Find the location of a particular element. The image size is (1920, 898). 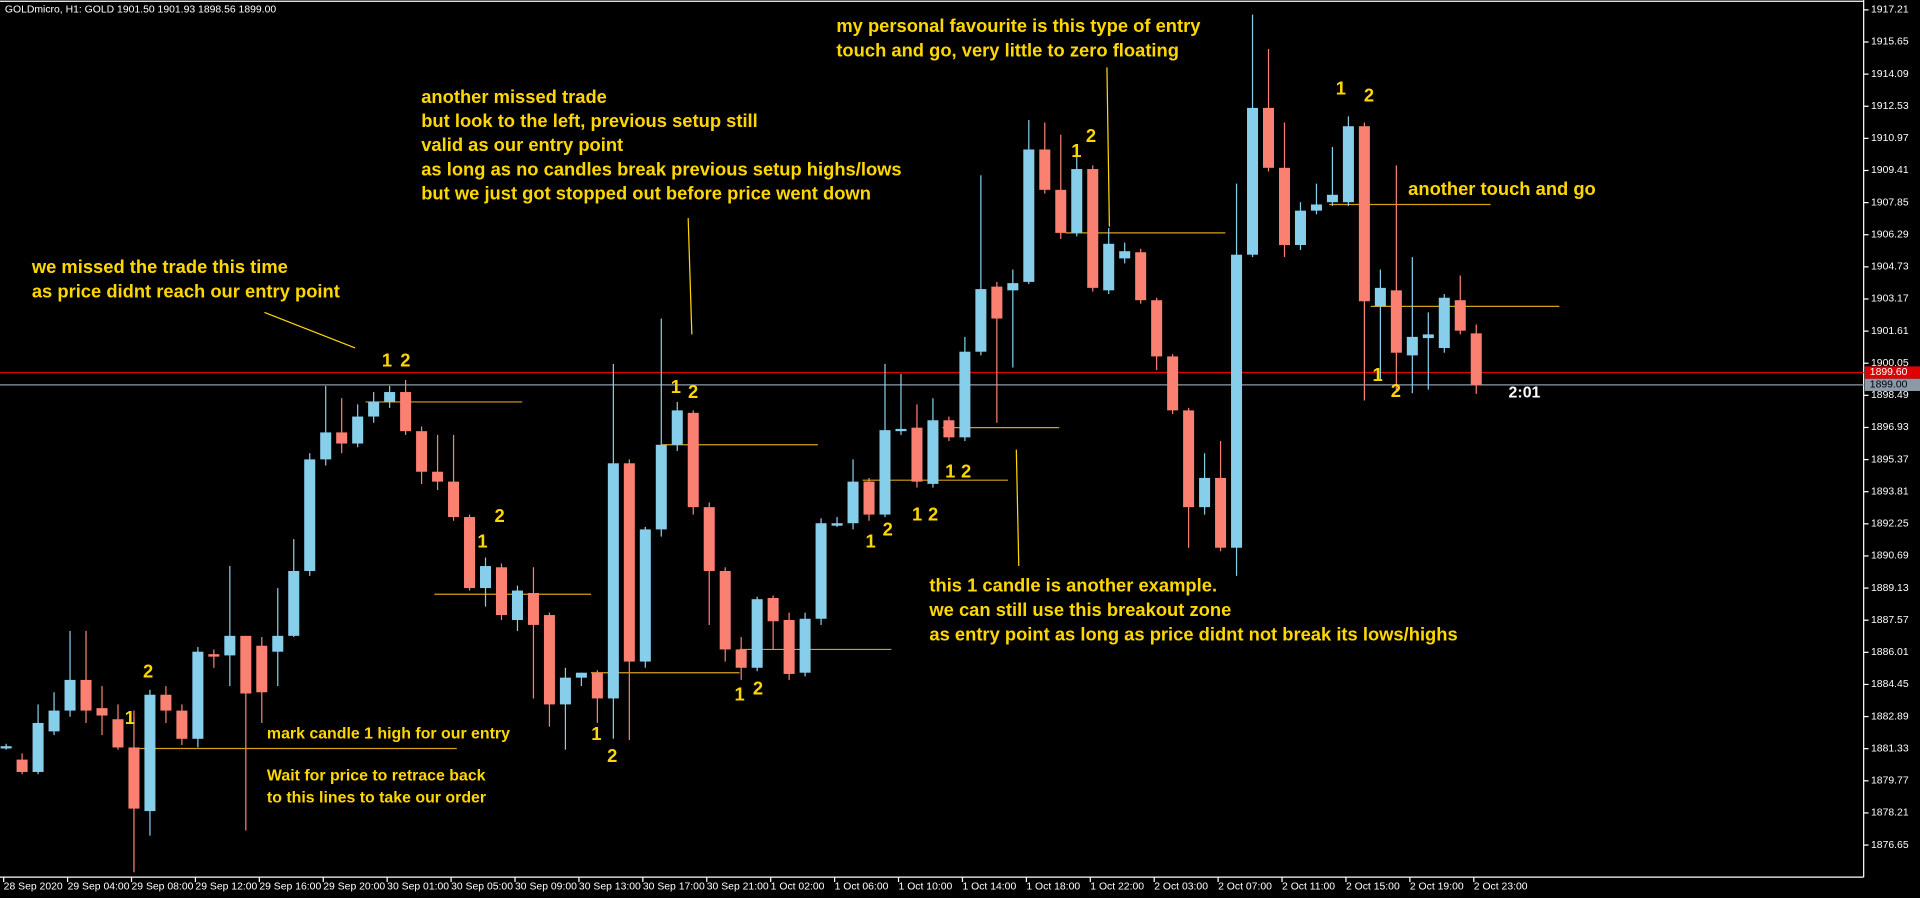

x-tick-label: 30 Sep 21:00 is located at coordinates (738, 887).